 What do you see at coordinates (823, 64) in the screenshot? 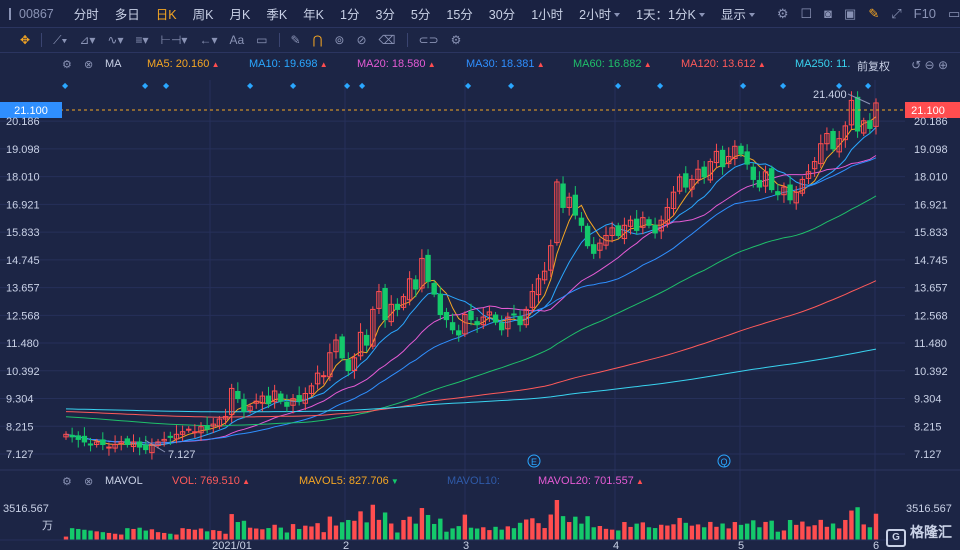
I see `ma250-value: MA250: 11.` at bounding box center [823, 64].